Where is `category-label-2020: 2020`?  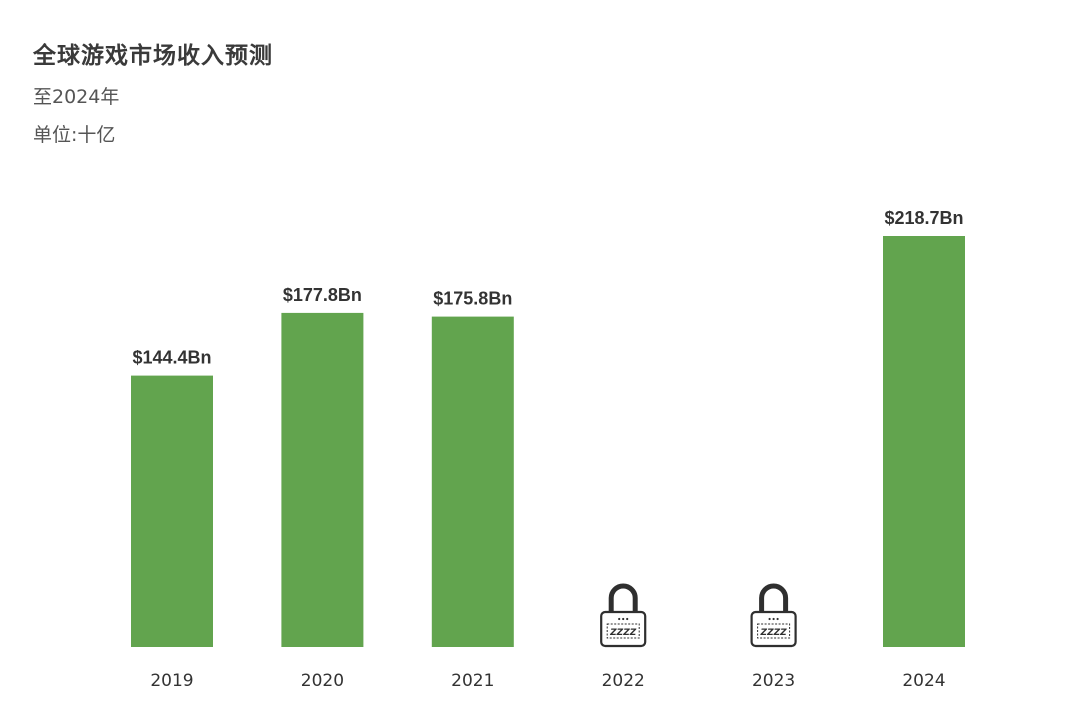 category-label-2020: 2020 is located at coordinates (322, 681).